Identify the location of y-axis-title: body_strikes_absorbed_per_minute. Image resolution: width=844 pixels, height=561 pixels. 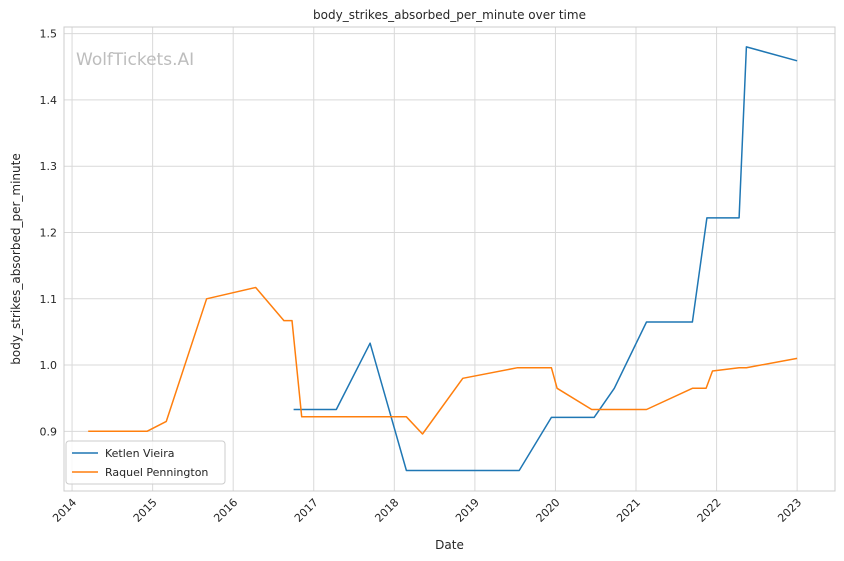
(16, 258).